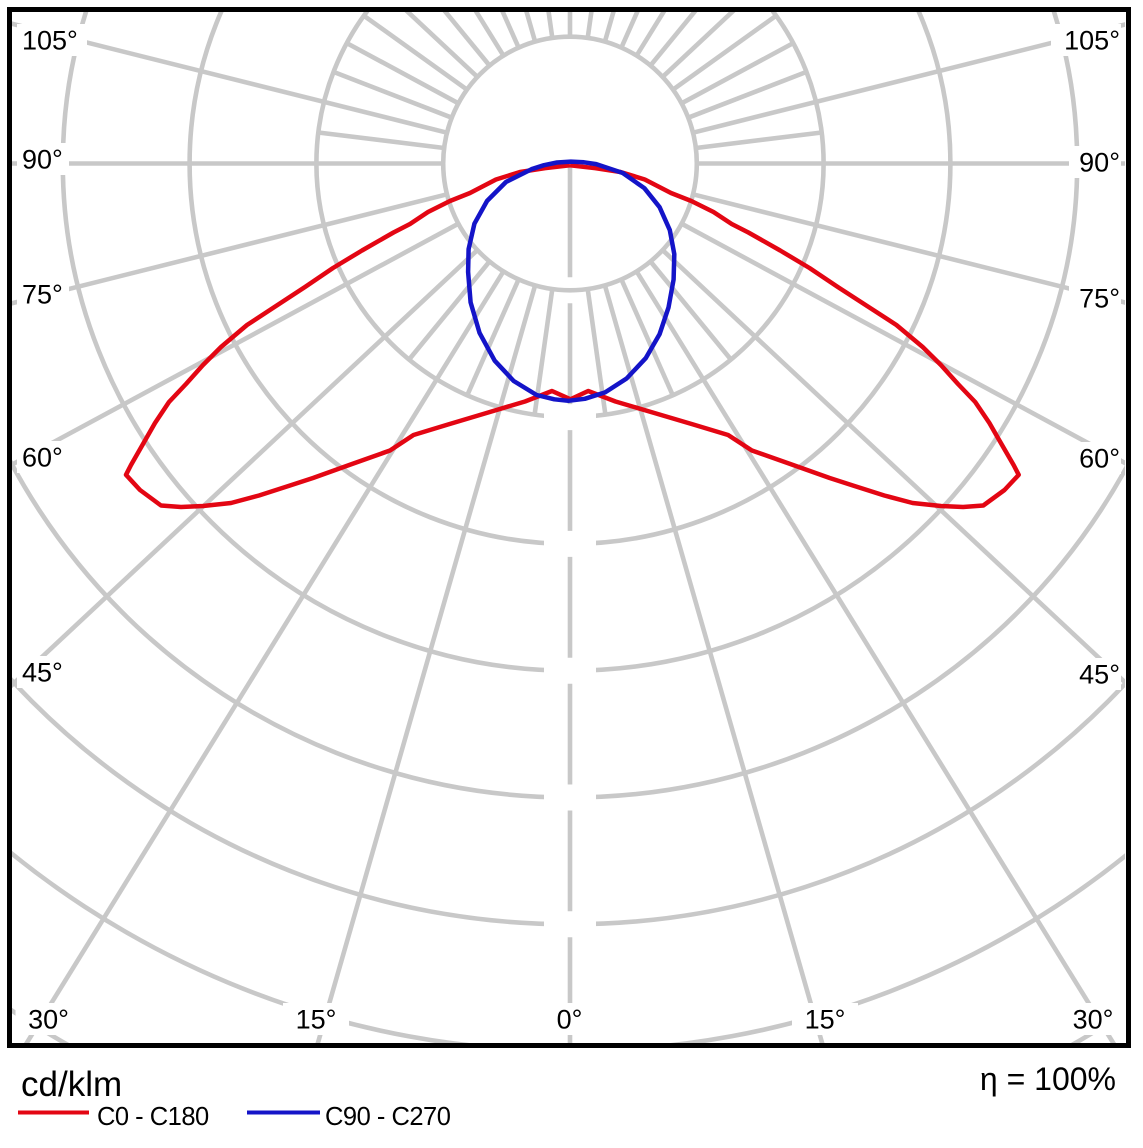 The width and height of the screenshot is (1143, 1148). What do you see at coordinates (1048, 1079) in the screenshot?
I see `svg-text: η = 100%` at bounding box center [1048, 1079].